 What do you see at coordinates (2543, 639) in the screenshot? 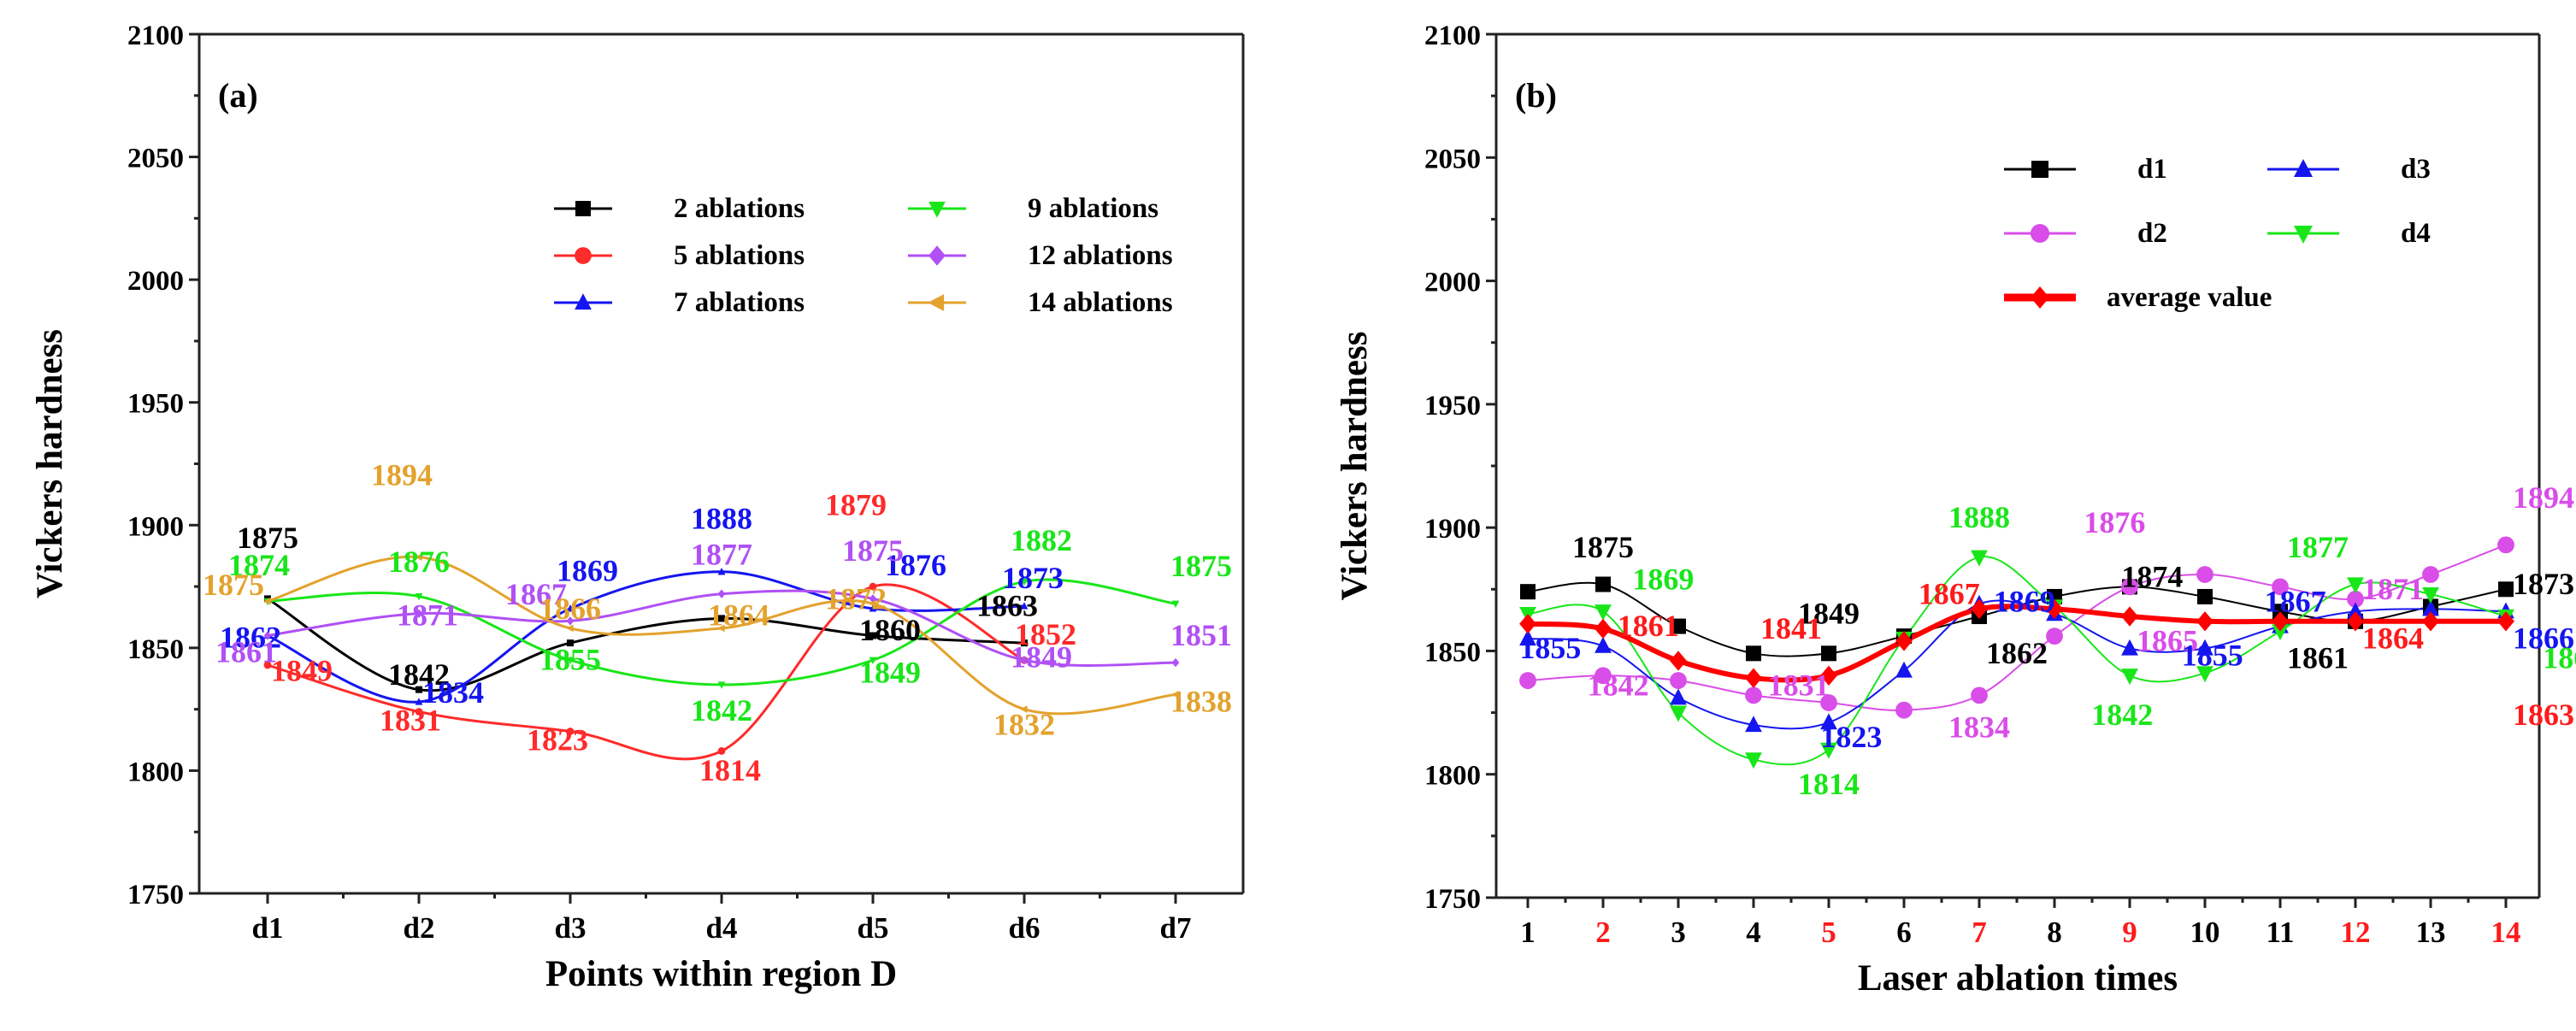
I see `data-label: 1866` at bounding box center [2543, 639].